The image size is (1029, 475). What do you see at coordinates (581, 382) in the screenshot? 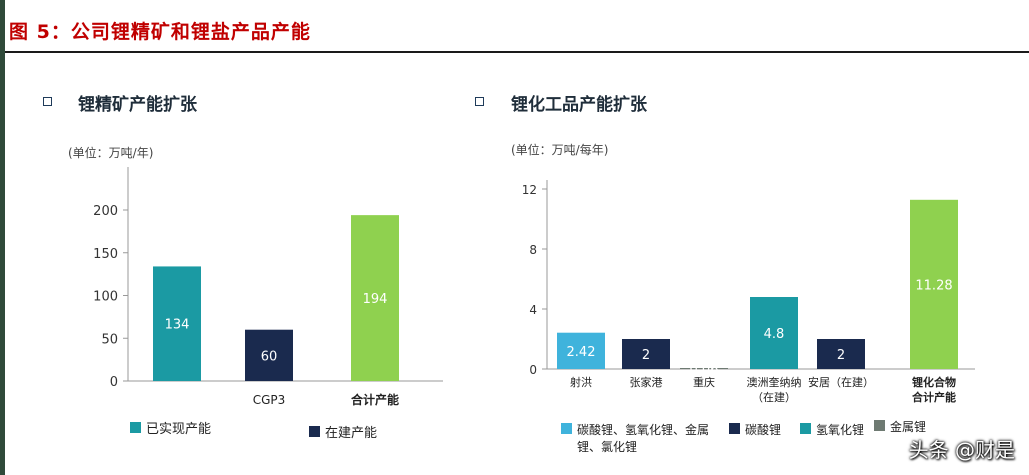
I see `x-category-label: 射洪` at bounding box center [581, 382].